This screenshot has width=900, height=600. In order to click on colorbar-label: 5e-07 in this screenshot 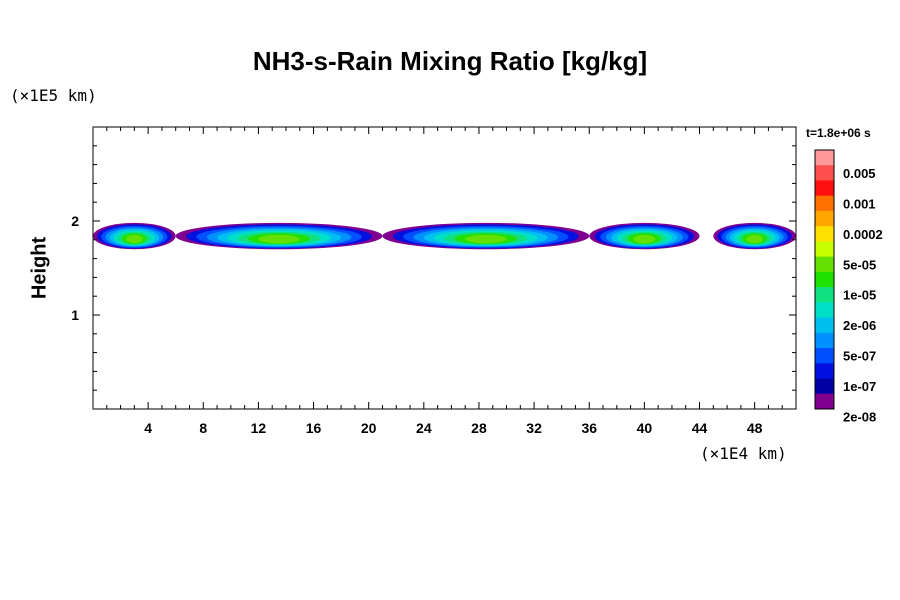, I will do `click(859, 356)`.